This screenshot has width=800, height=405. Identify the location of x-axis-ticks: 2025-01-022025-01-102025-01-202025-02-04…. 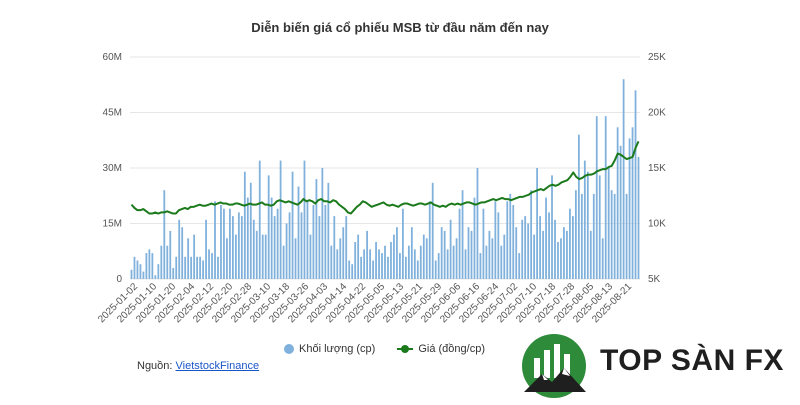
(365, 303).